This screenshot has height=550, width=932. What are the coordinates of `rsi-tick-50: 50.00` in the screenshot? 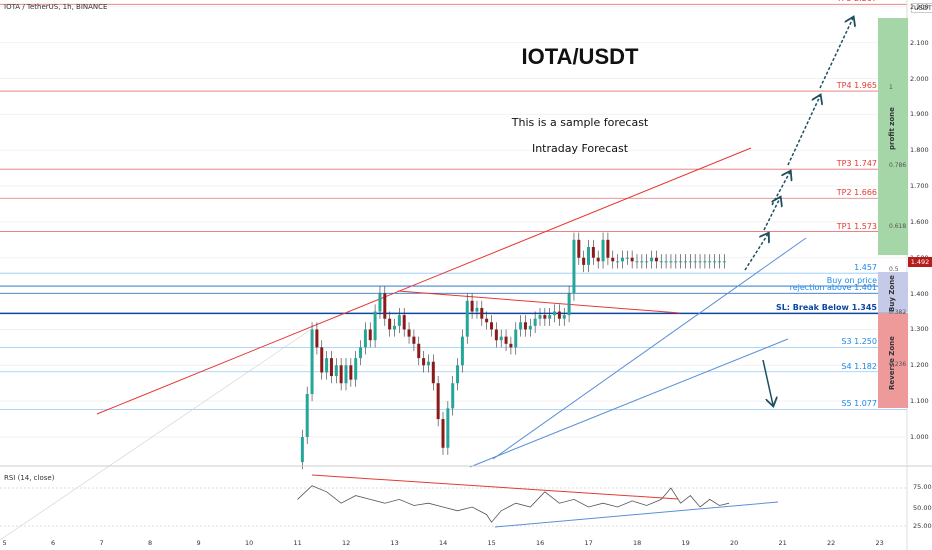 It's located at (922, 508).